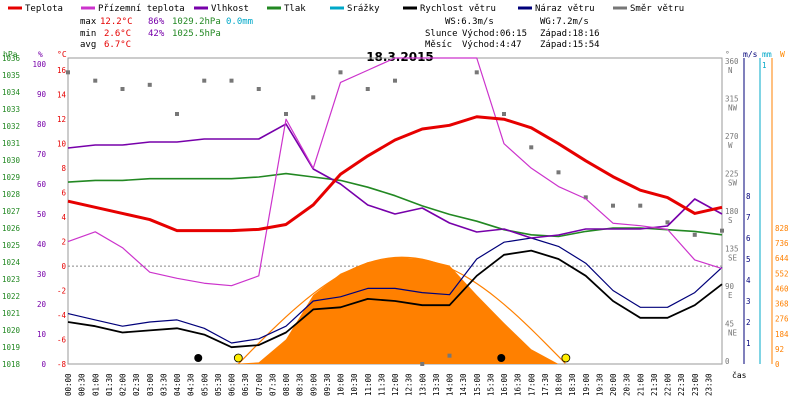  I want to click on wind-tick-label: 1, so click(748, 343).